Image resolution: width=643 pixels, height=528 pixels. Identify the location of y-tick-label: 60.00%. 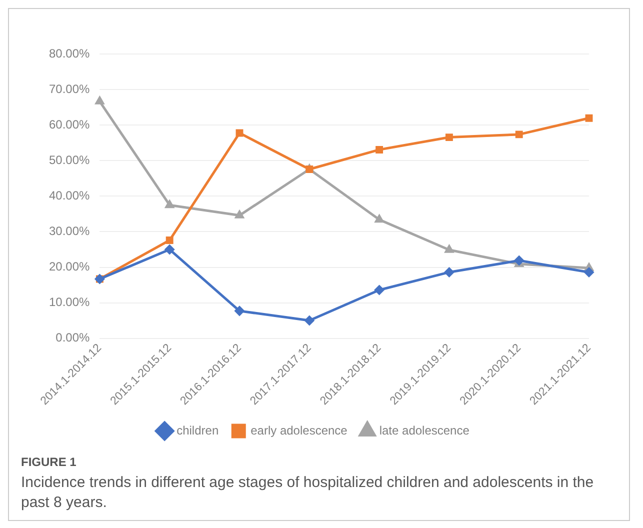
(69, 125).